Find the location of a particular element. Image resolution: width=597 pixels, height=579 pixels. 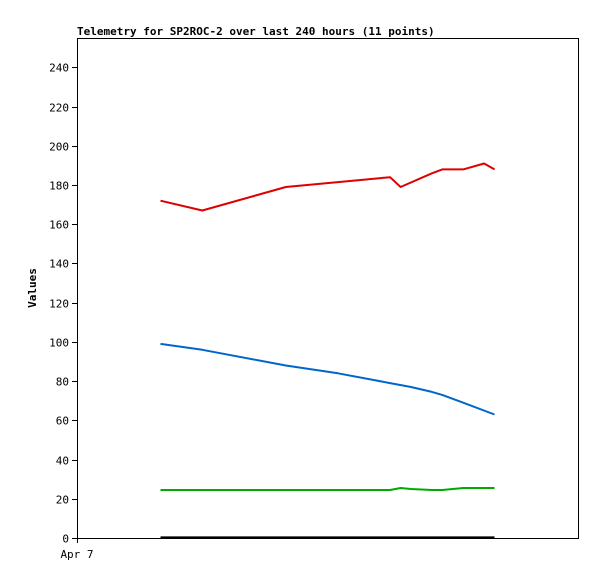

y-axis: 0 20 40 60 80 100 120 140 160 180 200 220 240 is located at coordinates (63, 304).